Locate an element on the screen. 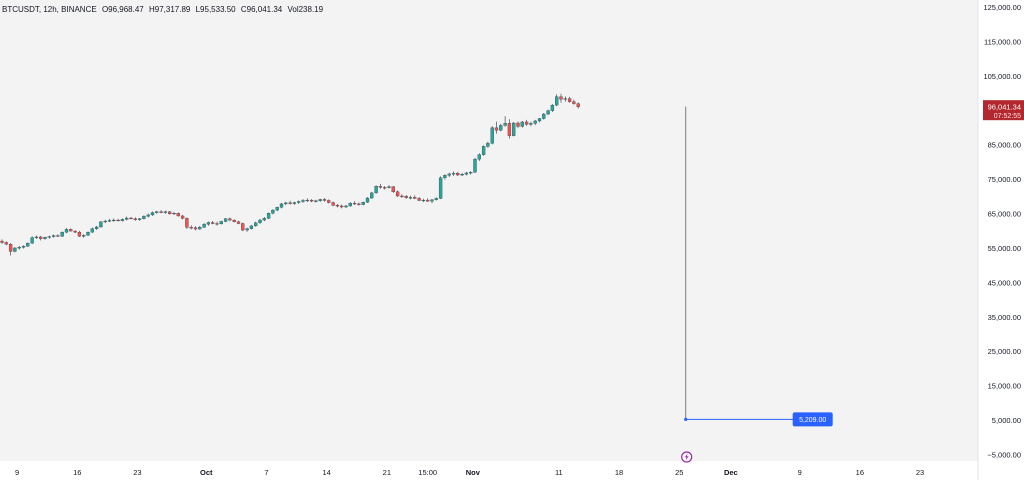 This screenshot has width=1024, height=480. time-tick-label: 23 is located at coordinates (137, 472).